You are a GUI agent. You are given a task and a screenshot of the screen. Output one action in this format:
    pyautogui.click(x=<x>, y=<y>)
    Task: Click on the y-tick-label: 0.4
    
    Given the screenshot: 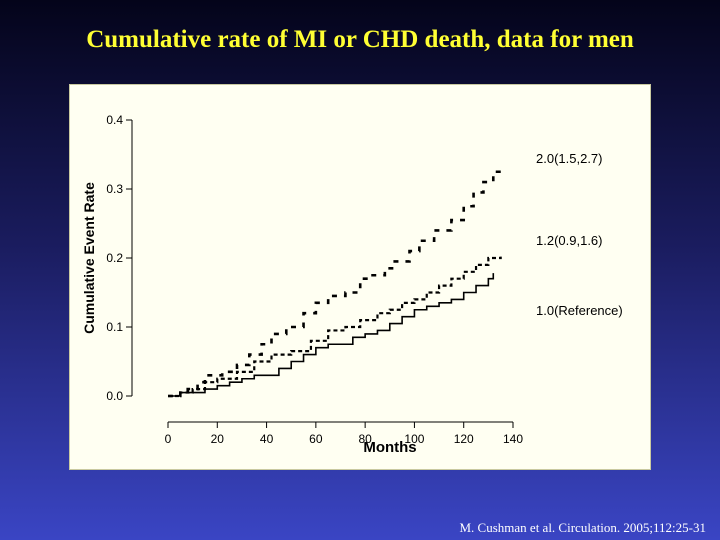 What is the action you would take?
    pyautogui.click(x=114, y=120)
    